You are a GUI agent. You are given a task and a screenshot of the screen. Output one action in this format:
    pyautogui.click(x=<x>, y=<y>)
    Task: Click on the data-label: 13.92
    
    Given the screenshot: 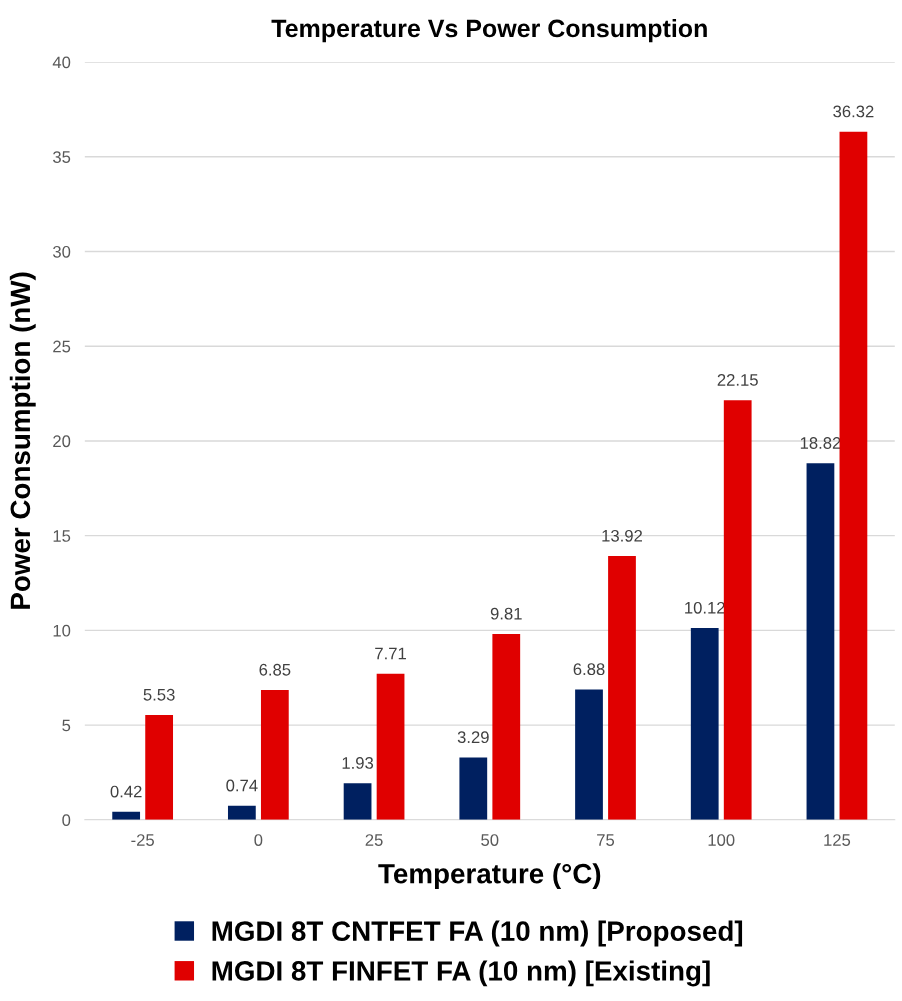 What is the action you would take?
    pyautogui.click(x=622, y=535)
    